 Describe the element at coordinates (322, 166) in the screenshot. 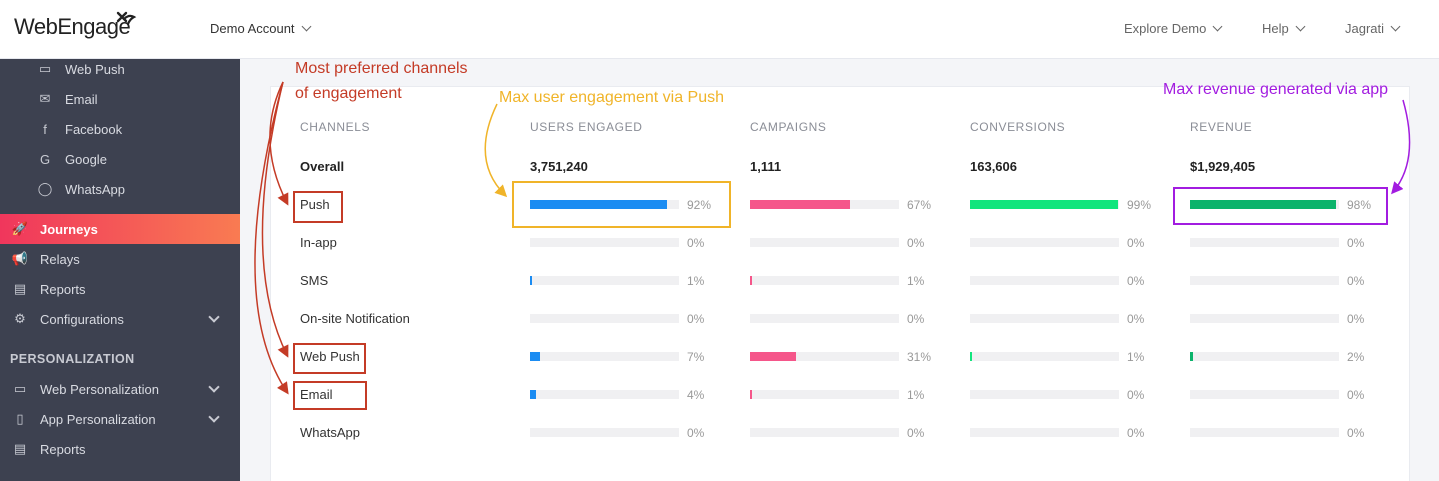

I see `overall-label: Overall` at that location.